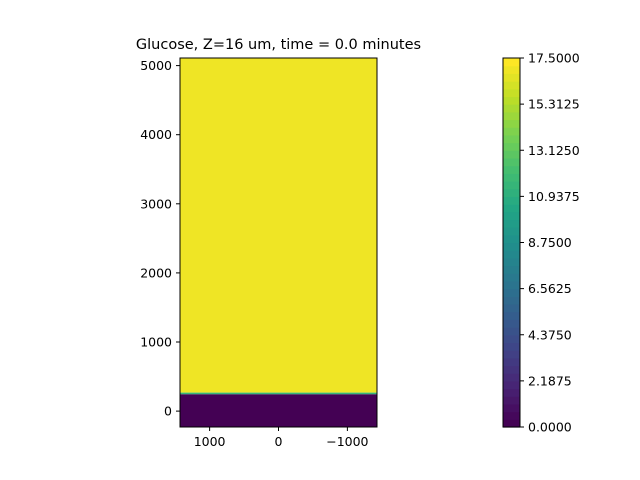  Describe the element at coordinates (347, 441) in the screenshot. I see `x-tick-label: −1000` at that location.